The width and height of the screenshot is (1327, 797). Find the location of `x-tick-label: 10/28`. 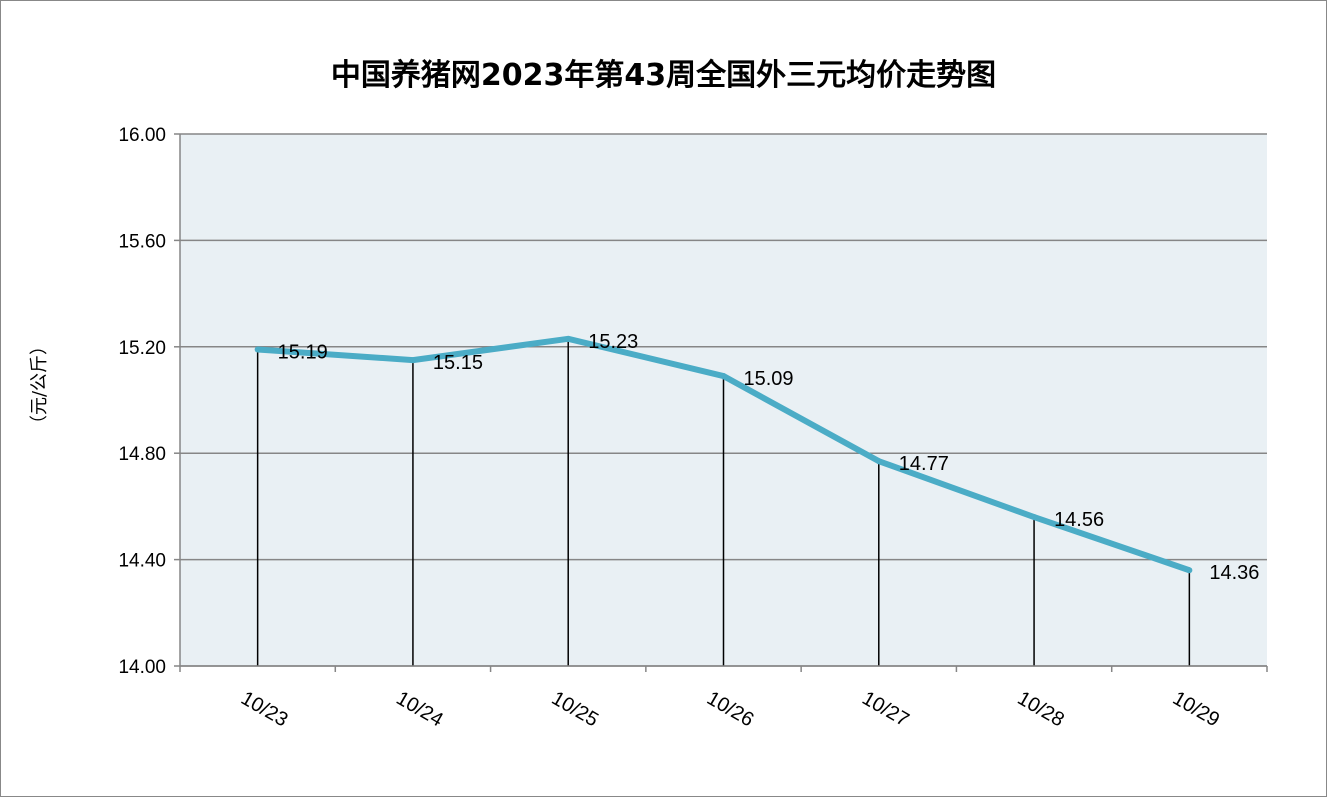

x-tick-label: 10/28 is located at coordinates (1041, 709).